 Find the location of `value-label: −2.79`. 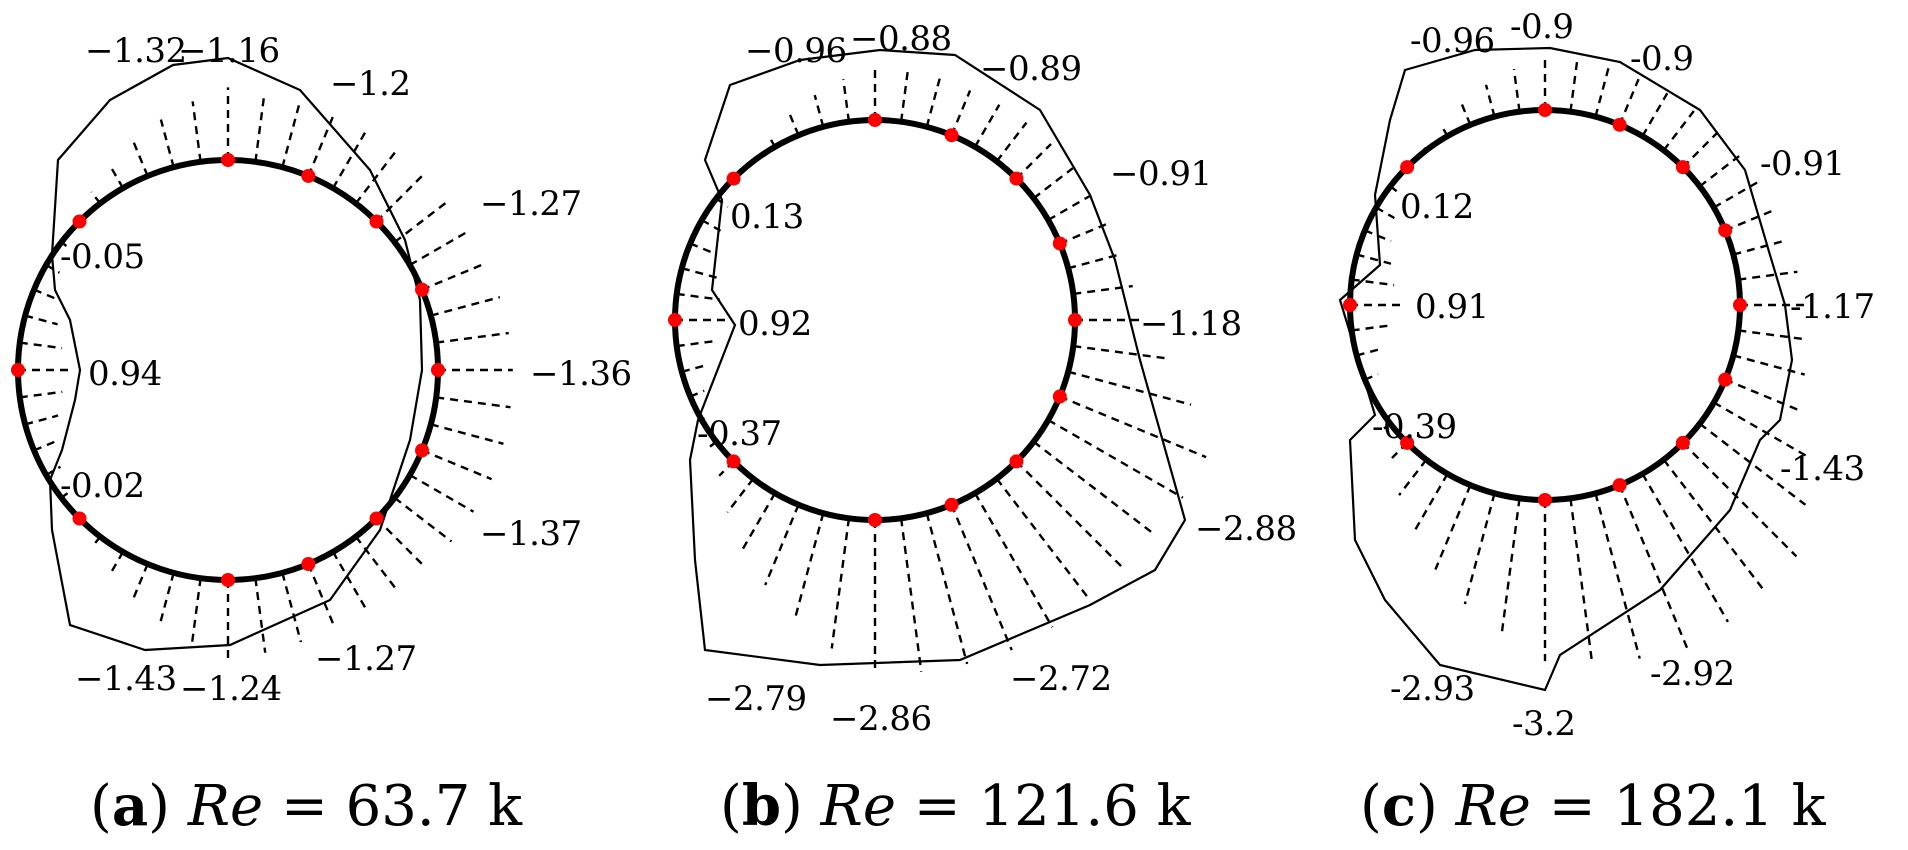

value-label: −2.79 is located at coordinates (756, 699).